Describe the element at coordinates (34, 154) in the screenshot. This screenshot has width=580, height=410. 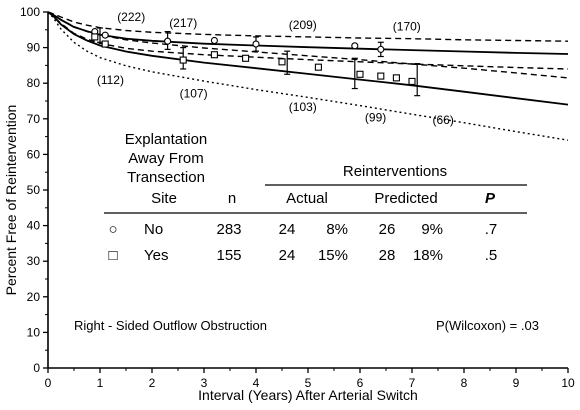
I see `y-tick-label-60: 60` at that location.